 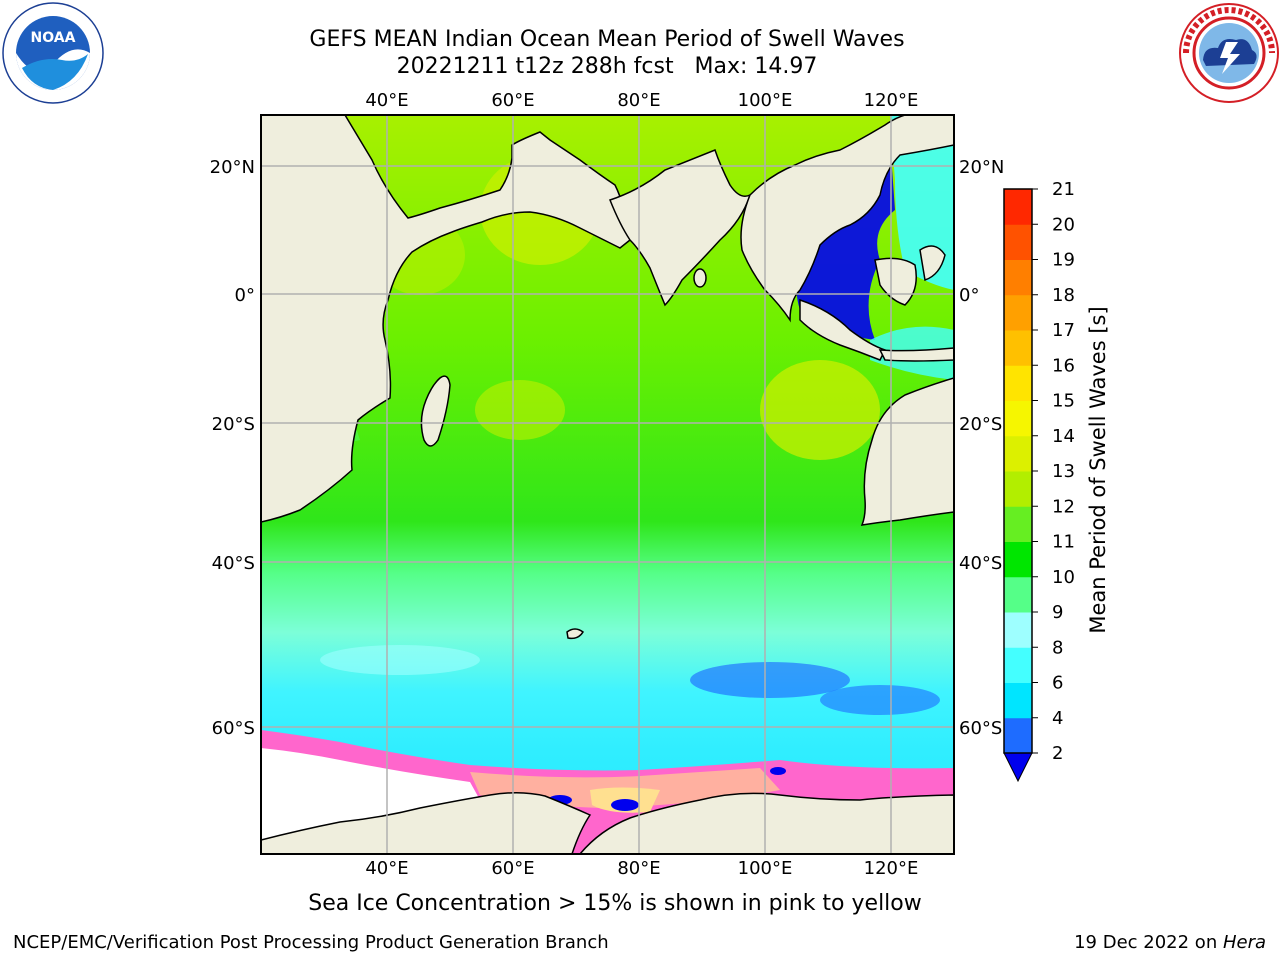 I want to click on colorbar-title: Mean Period of Swell Waves [s], so click(x=1098, y=469).